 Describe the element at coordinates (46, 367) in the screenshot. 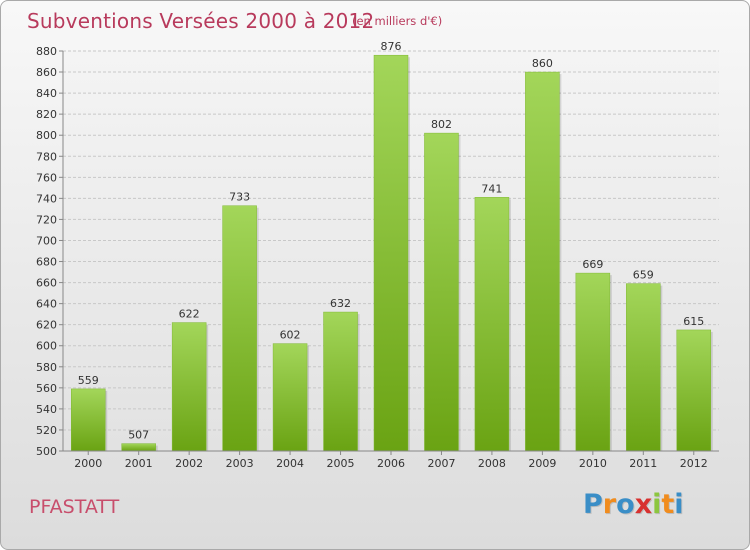

I see `y-tick-label: 580` at that location.